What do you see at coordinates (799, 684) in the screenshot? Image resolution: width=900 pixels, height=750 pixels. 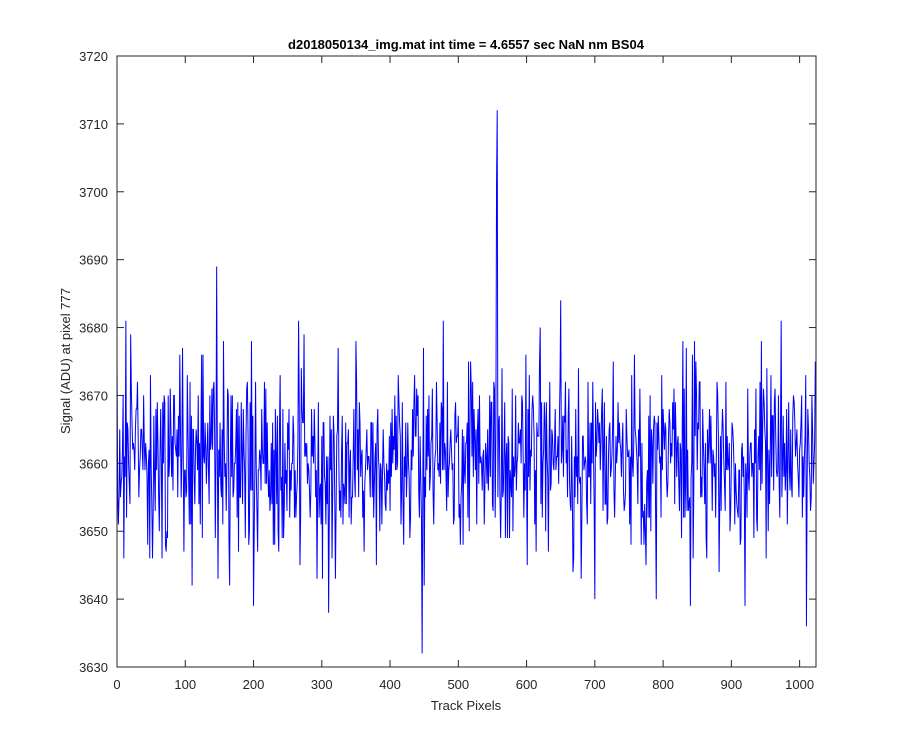 I see `x-tick-label: 1000` at bounding box center [799, 684].